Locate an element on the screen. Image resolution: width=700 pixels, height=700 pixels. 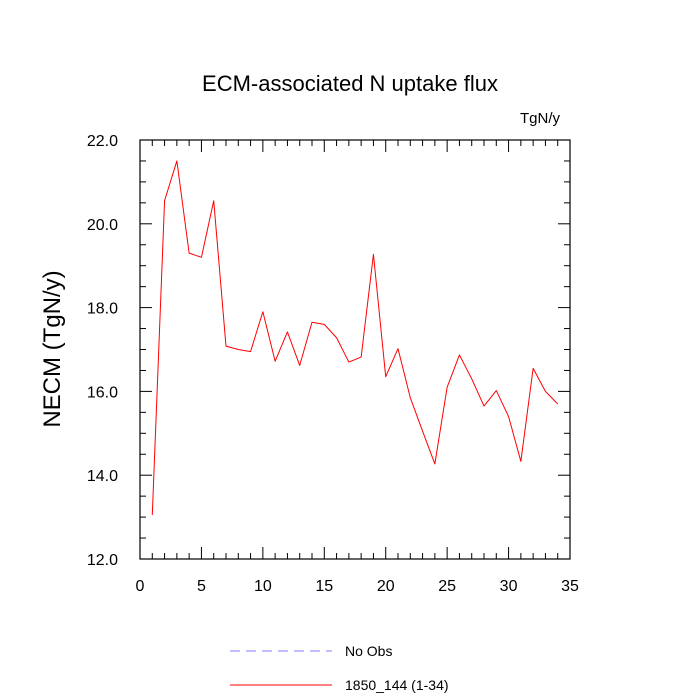
x-tick-label: 35 is located at coordinates (570, 586).